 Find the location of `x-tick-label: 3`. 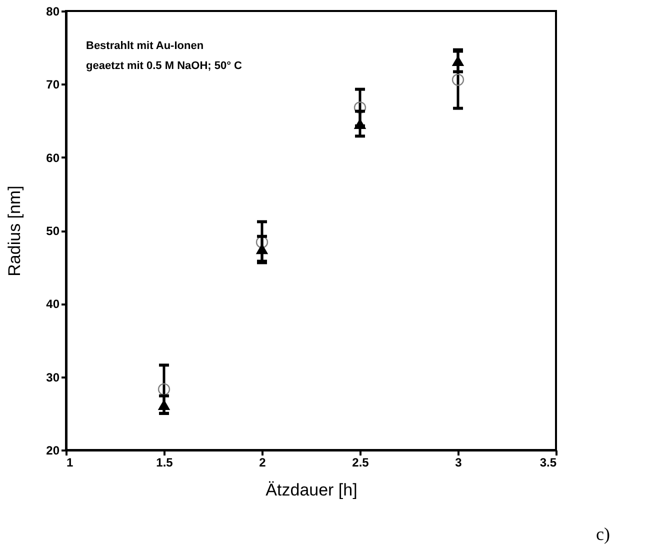

x-tick-label: 3 is located at coordinates (458, 463).